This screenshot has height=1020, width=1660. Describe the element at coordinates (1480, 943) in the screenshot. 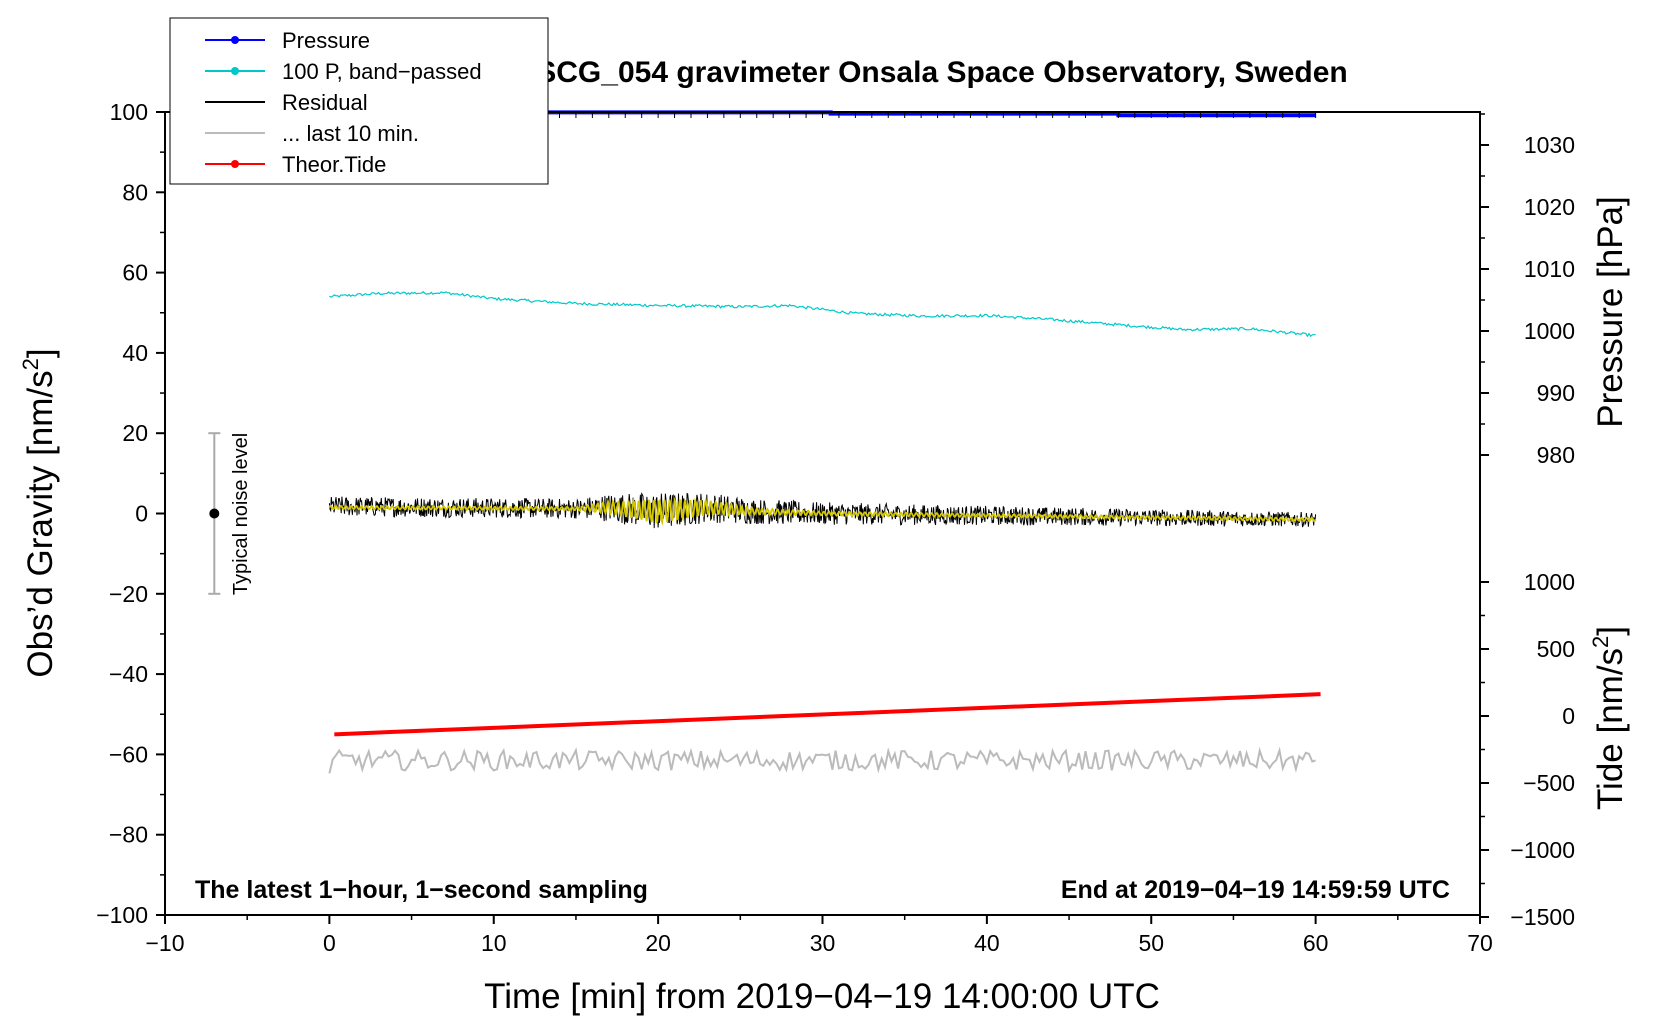

I see `x-tick-label: 70` at that location.